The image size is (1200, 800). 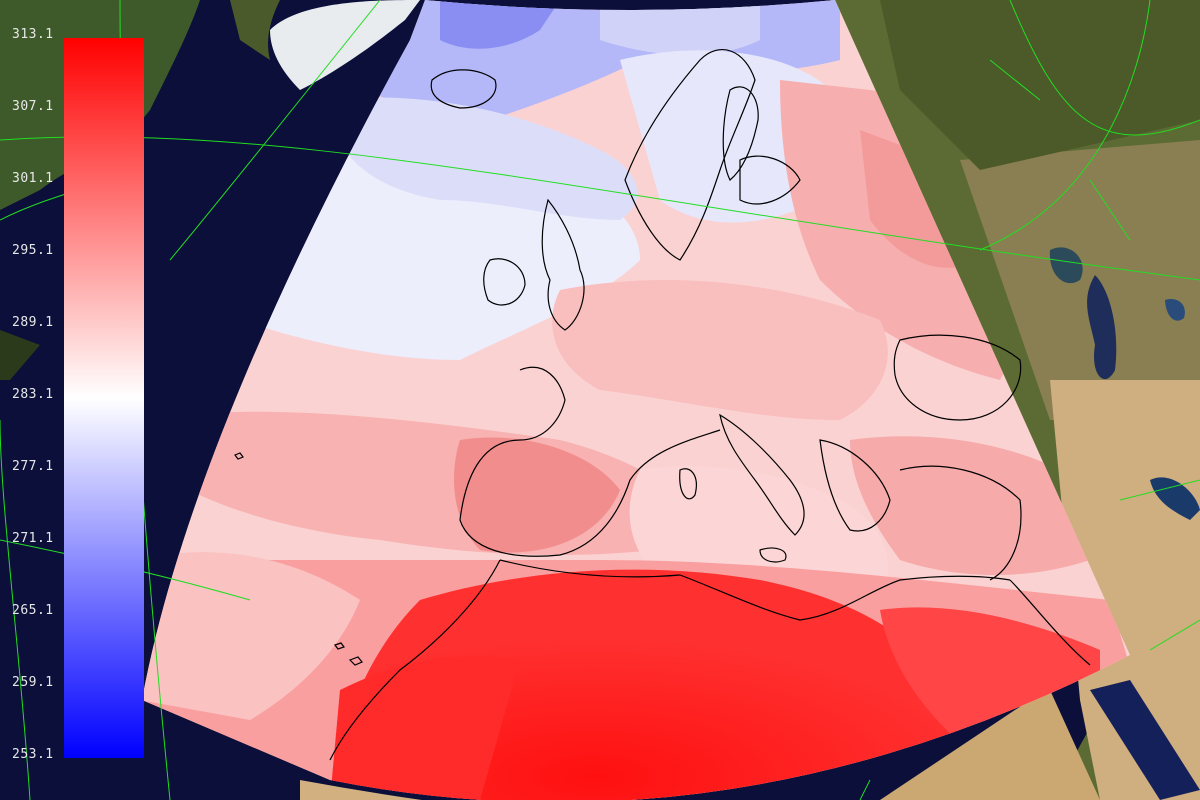 I want to click on colorbar, so click(x=104, y=398).